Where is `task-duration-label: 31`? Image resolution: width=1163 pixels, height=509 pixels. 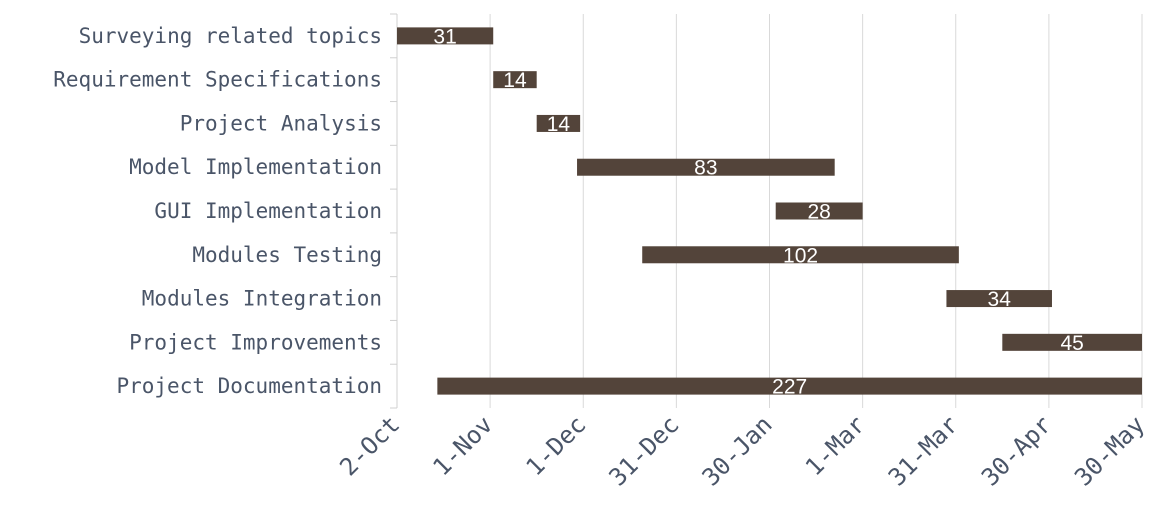 task-duration-label: 31 is located at coordinates (444, 36).